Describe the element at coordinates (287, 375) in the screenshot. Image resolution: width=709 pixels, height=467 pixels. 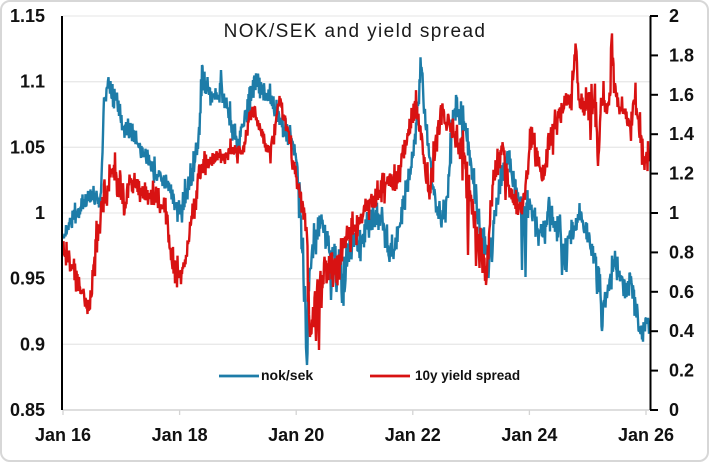
I see `svg-text: nok/sek` at that location.